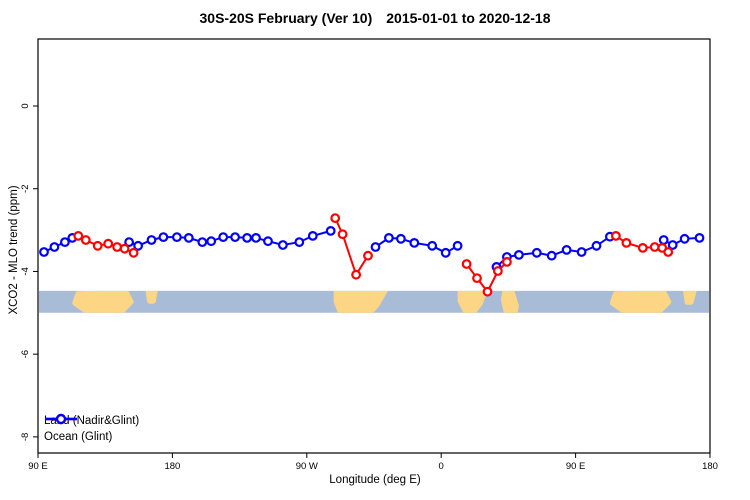 Image resolution: width=750 pixels, height=500 pixels. I want to click on series-land-nadir-glint-, so click(373, 255).